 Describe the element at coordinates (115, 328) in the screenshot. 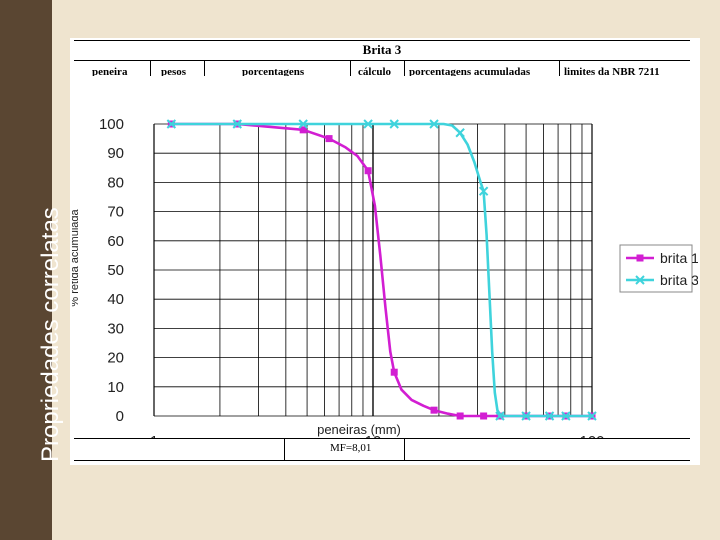

I see `y-tick-label: 30` at that location.